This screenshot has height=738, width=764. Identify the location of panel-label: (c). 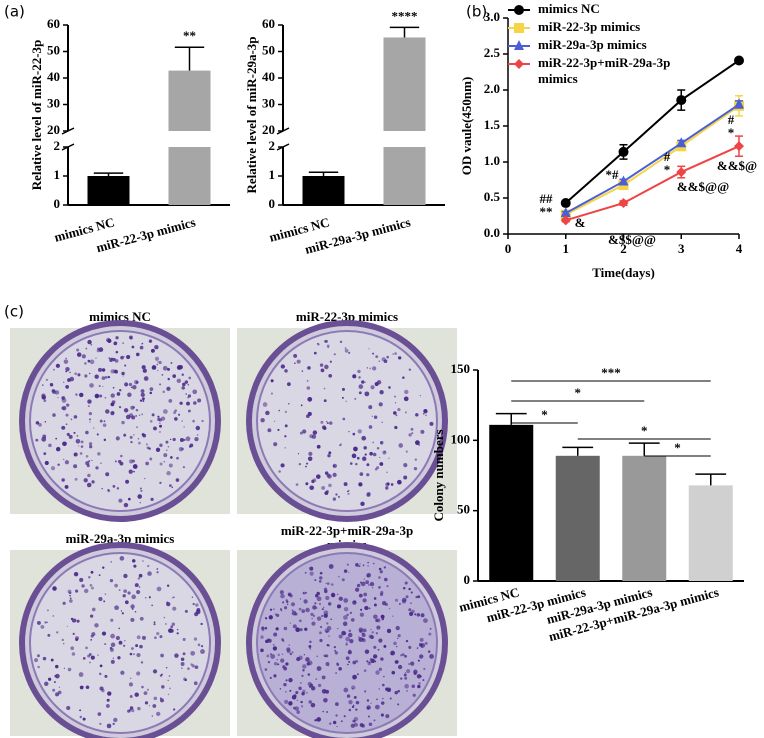
(14, 312).